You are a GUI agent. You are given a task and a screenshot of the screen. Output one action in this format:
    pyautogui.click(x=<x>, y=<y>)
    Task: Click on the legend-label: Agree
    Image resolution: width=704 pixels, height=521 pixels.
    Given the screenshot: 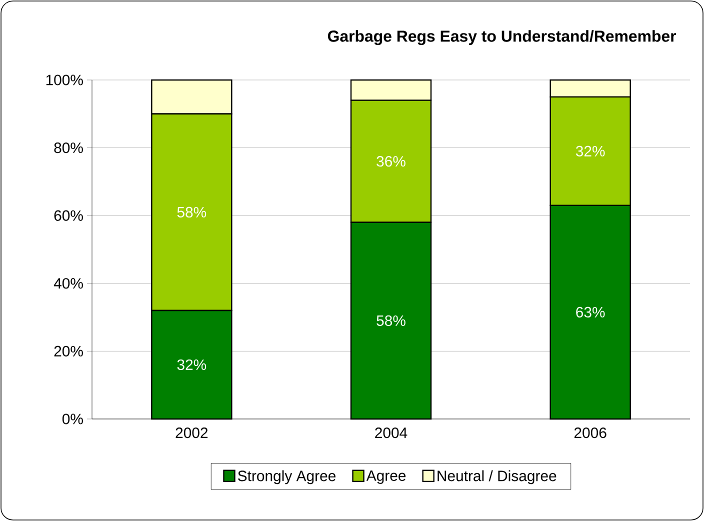 What is the action you would take?
    pyautogui.click(x=386, y=477)
    